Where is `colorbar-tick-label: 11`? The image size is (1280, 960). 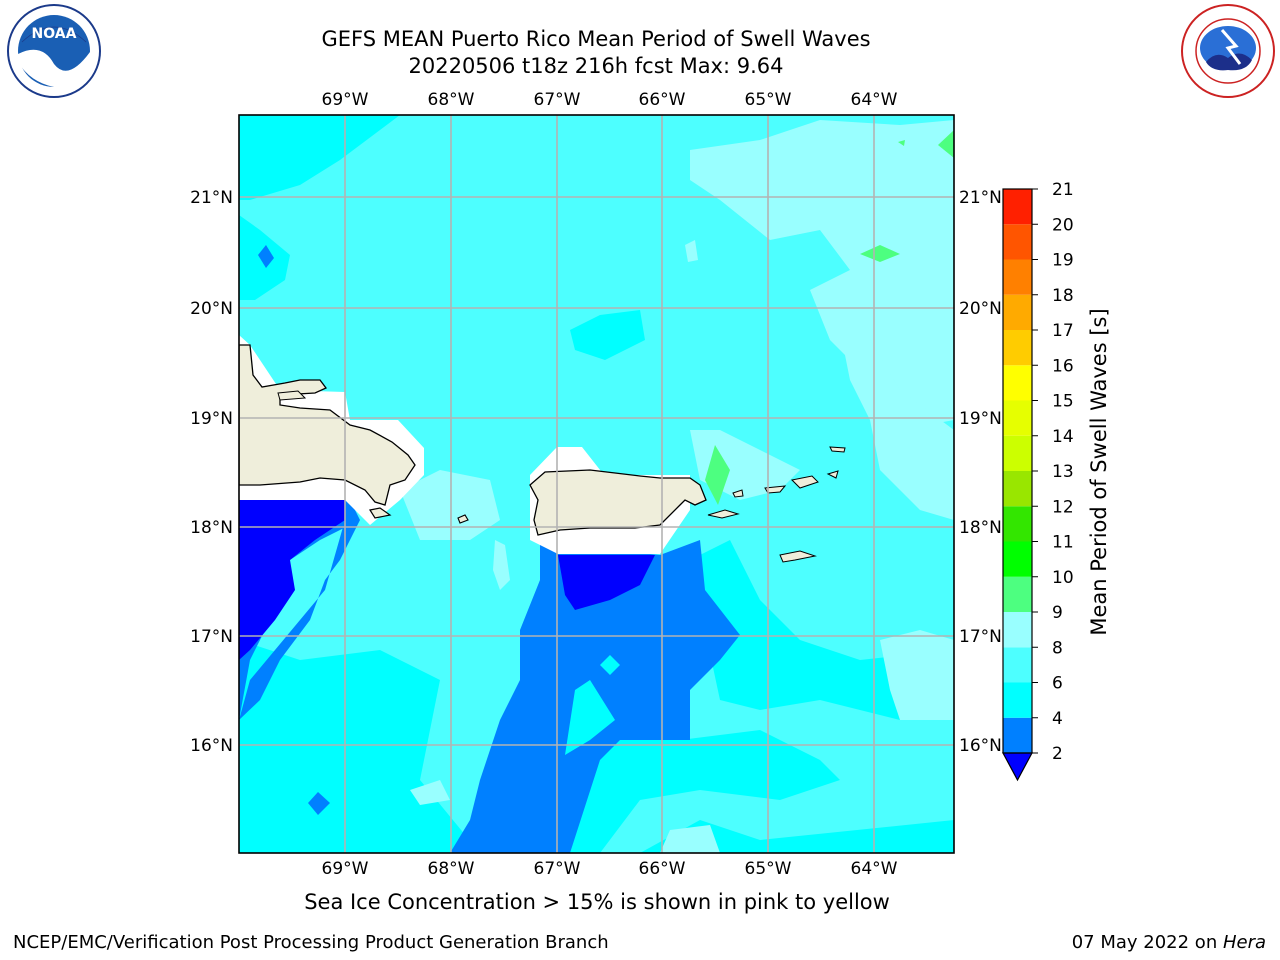
colorbar-tick-label: 11 is located at coordinates (1063, 543).